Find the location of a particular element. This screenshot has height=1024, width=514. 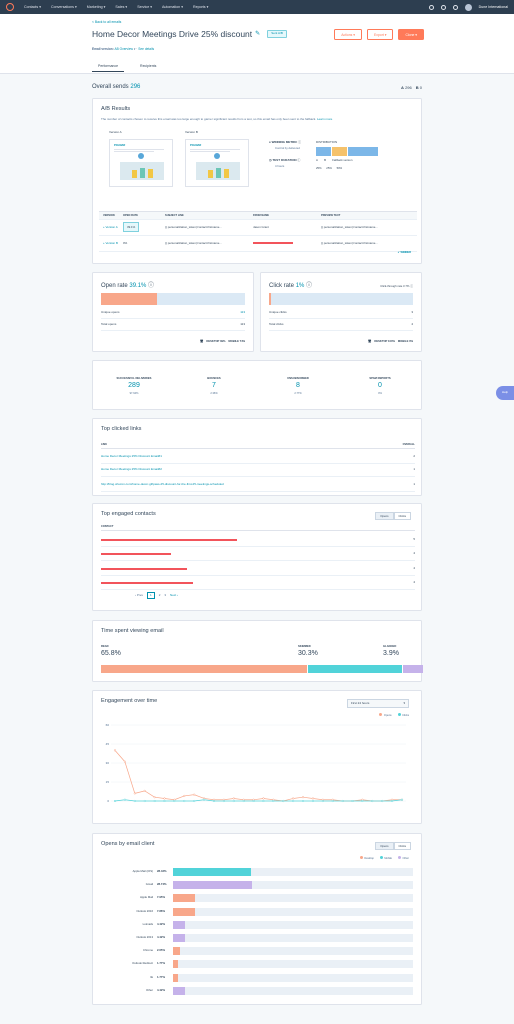

version-a-link: + Version A is located at coordinates (110, 226).